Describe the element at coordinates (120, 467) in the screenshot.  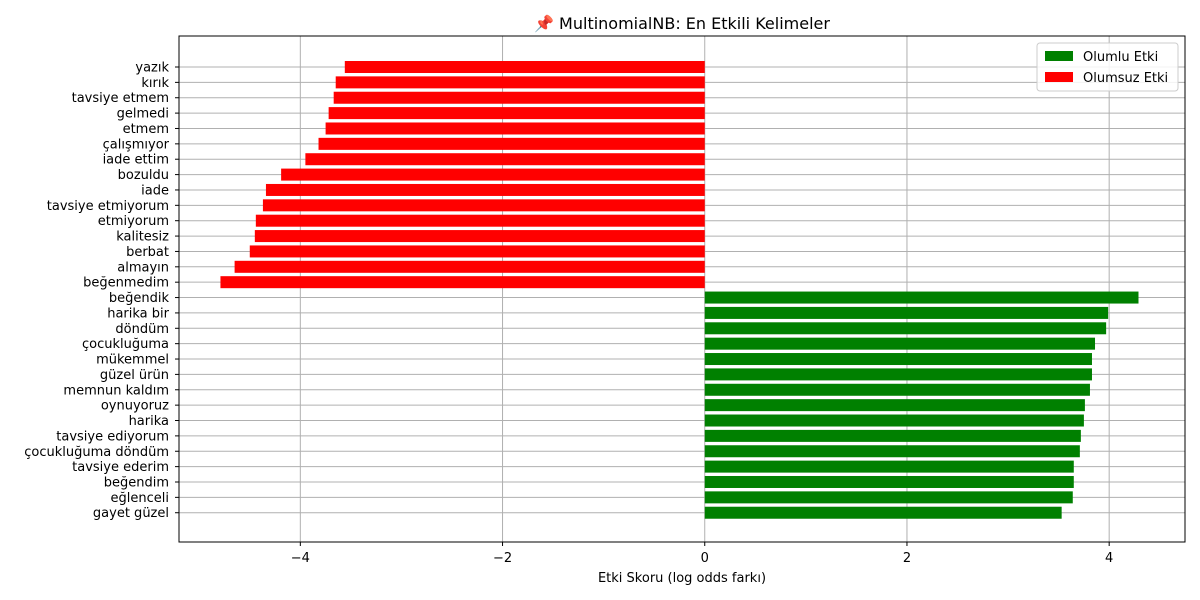
I see `y-tick-label: tavsiye ederim` at that location.